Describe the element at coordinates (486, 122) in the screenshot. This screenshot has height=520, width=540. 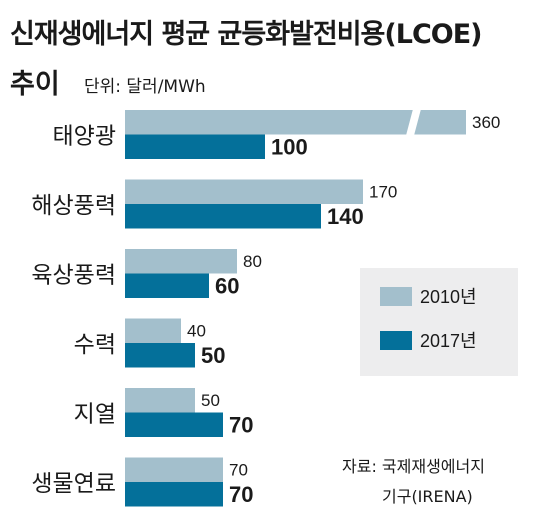
I see `data-label: 360` at that location.